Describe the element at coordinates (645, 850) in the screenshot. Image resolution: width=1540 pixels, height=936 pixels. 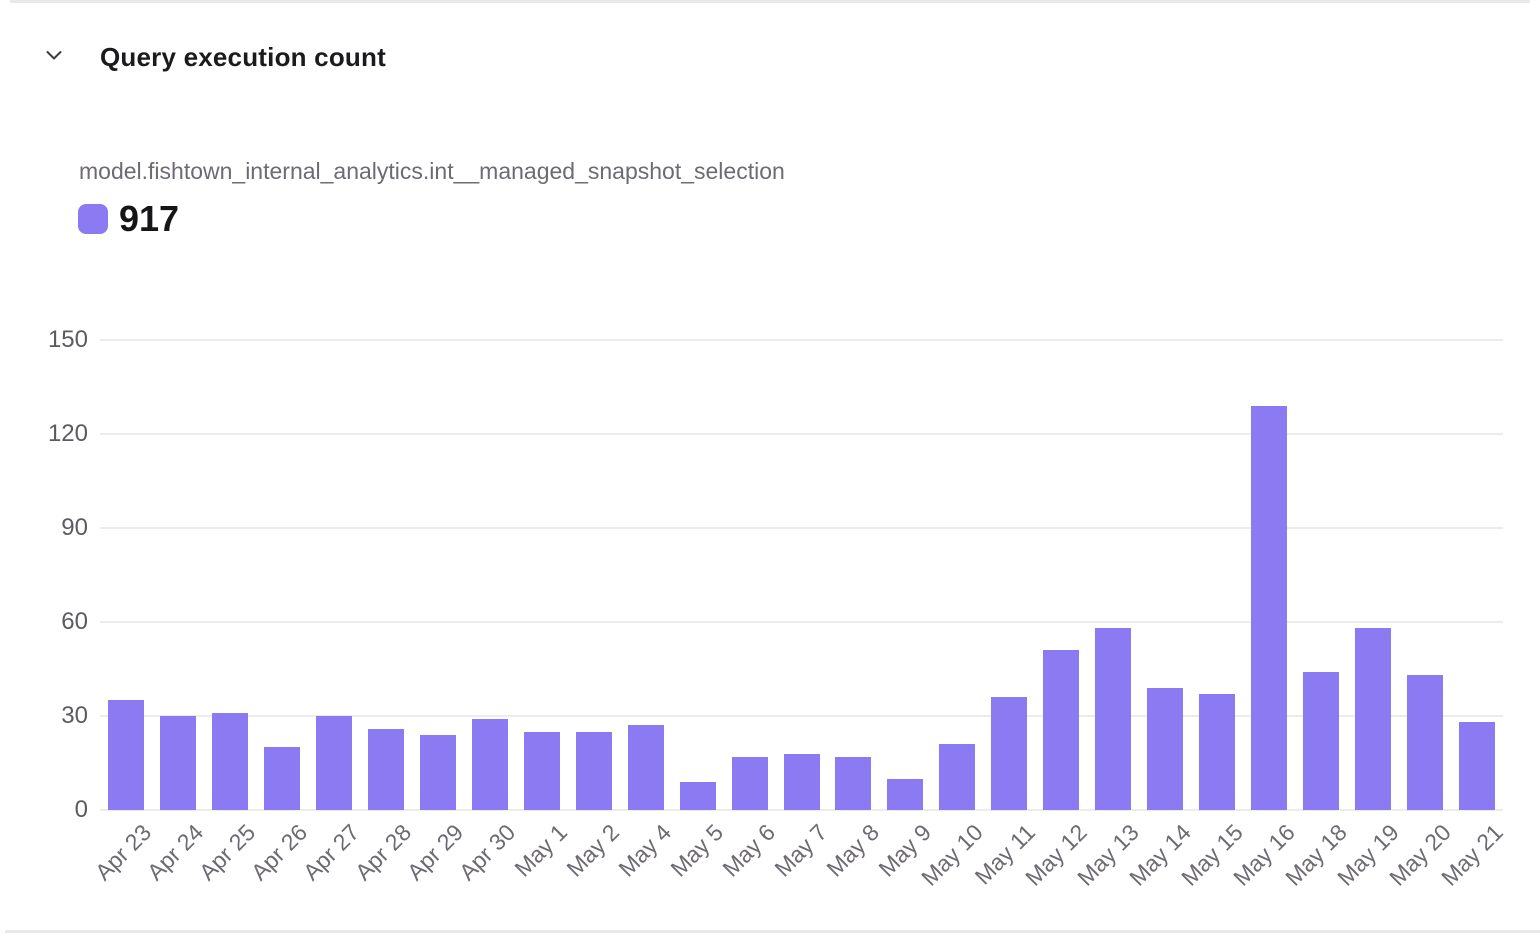
I see `x-axis-tick-label: May 4` at that location.